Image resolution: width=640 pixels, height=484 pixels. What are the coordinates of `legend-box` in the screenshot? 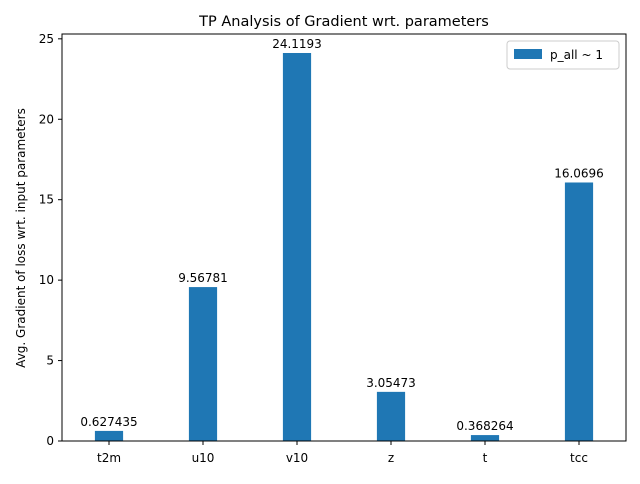 It's located at (563, 55).